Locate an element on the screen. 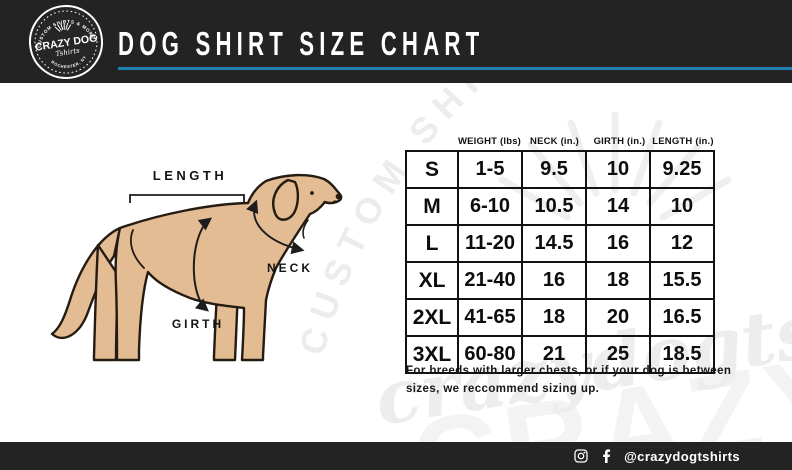 This screenshot has width=792, height=470. cell-length: 16.5 is located at coordinates (682, 317).